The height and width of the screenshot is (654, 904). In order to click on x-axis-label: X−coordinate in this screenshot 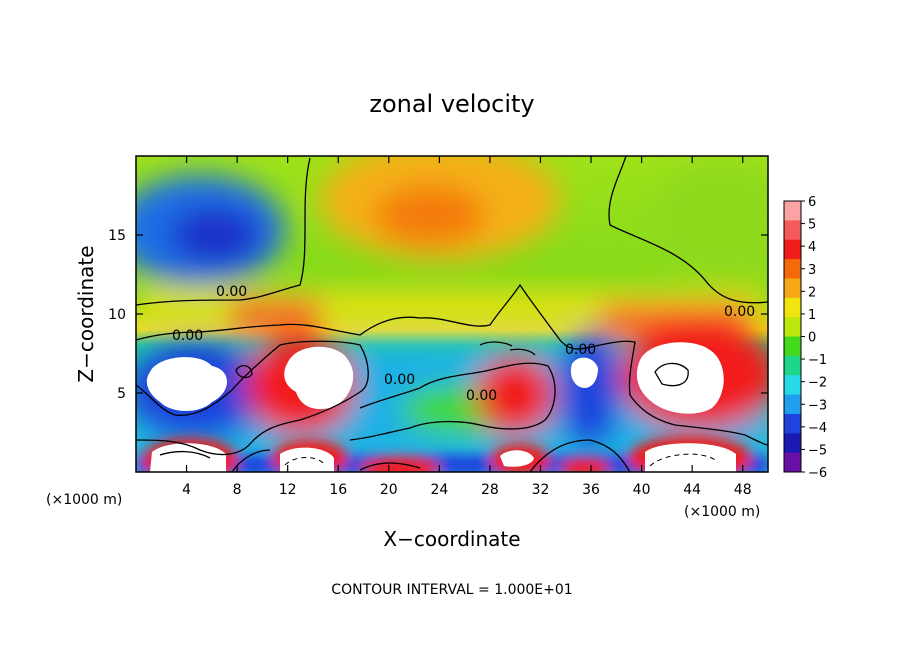, I will do `click(451, 539)`.